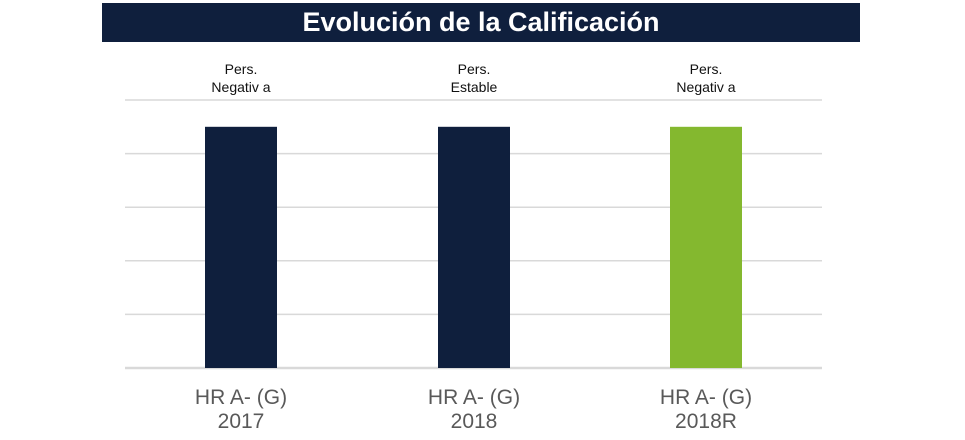 The image size is (965, 440). I want to click on bar-2018, so click(474, 247).